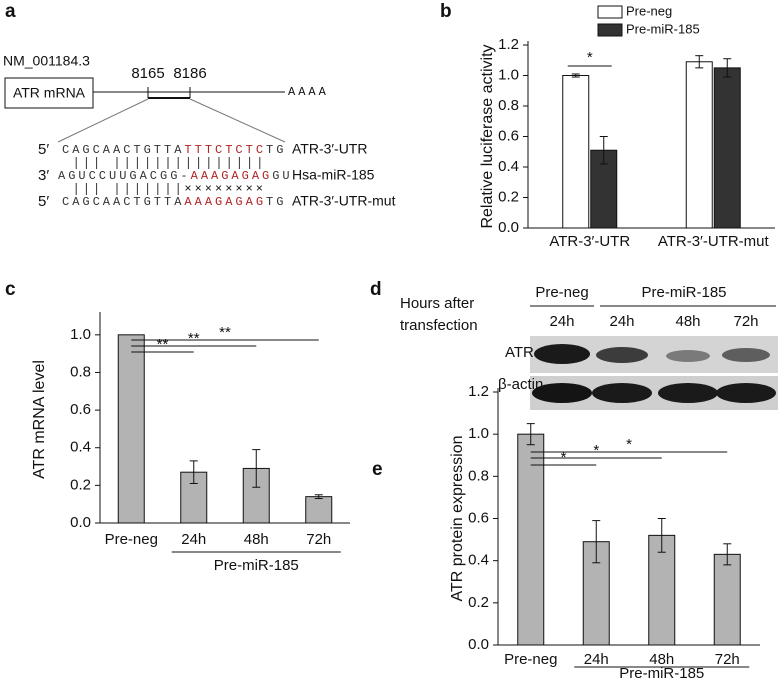 This screenshot has height=680, width=781. What do you see at coordinates (282, 176) in the screenshot?
I see `sequence-part: GU` at bounding box center [282, 176].